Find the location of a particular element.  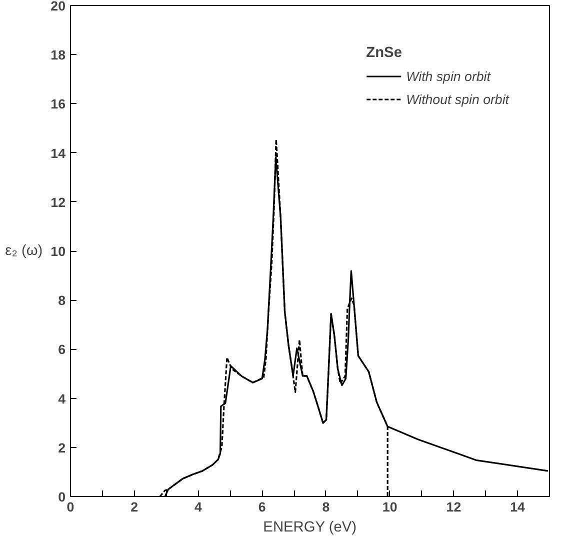

y-tick-label: 10 is located at coordinates (58, 251).